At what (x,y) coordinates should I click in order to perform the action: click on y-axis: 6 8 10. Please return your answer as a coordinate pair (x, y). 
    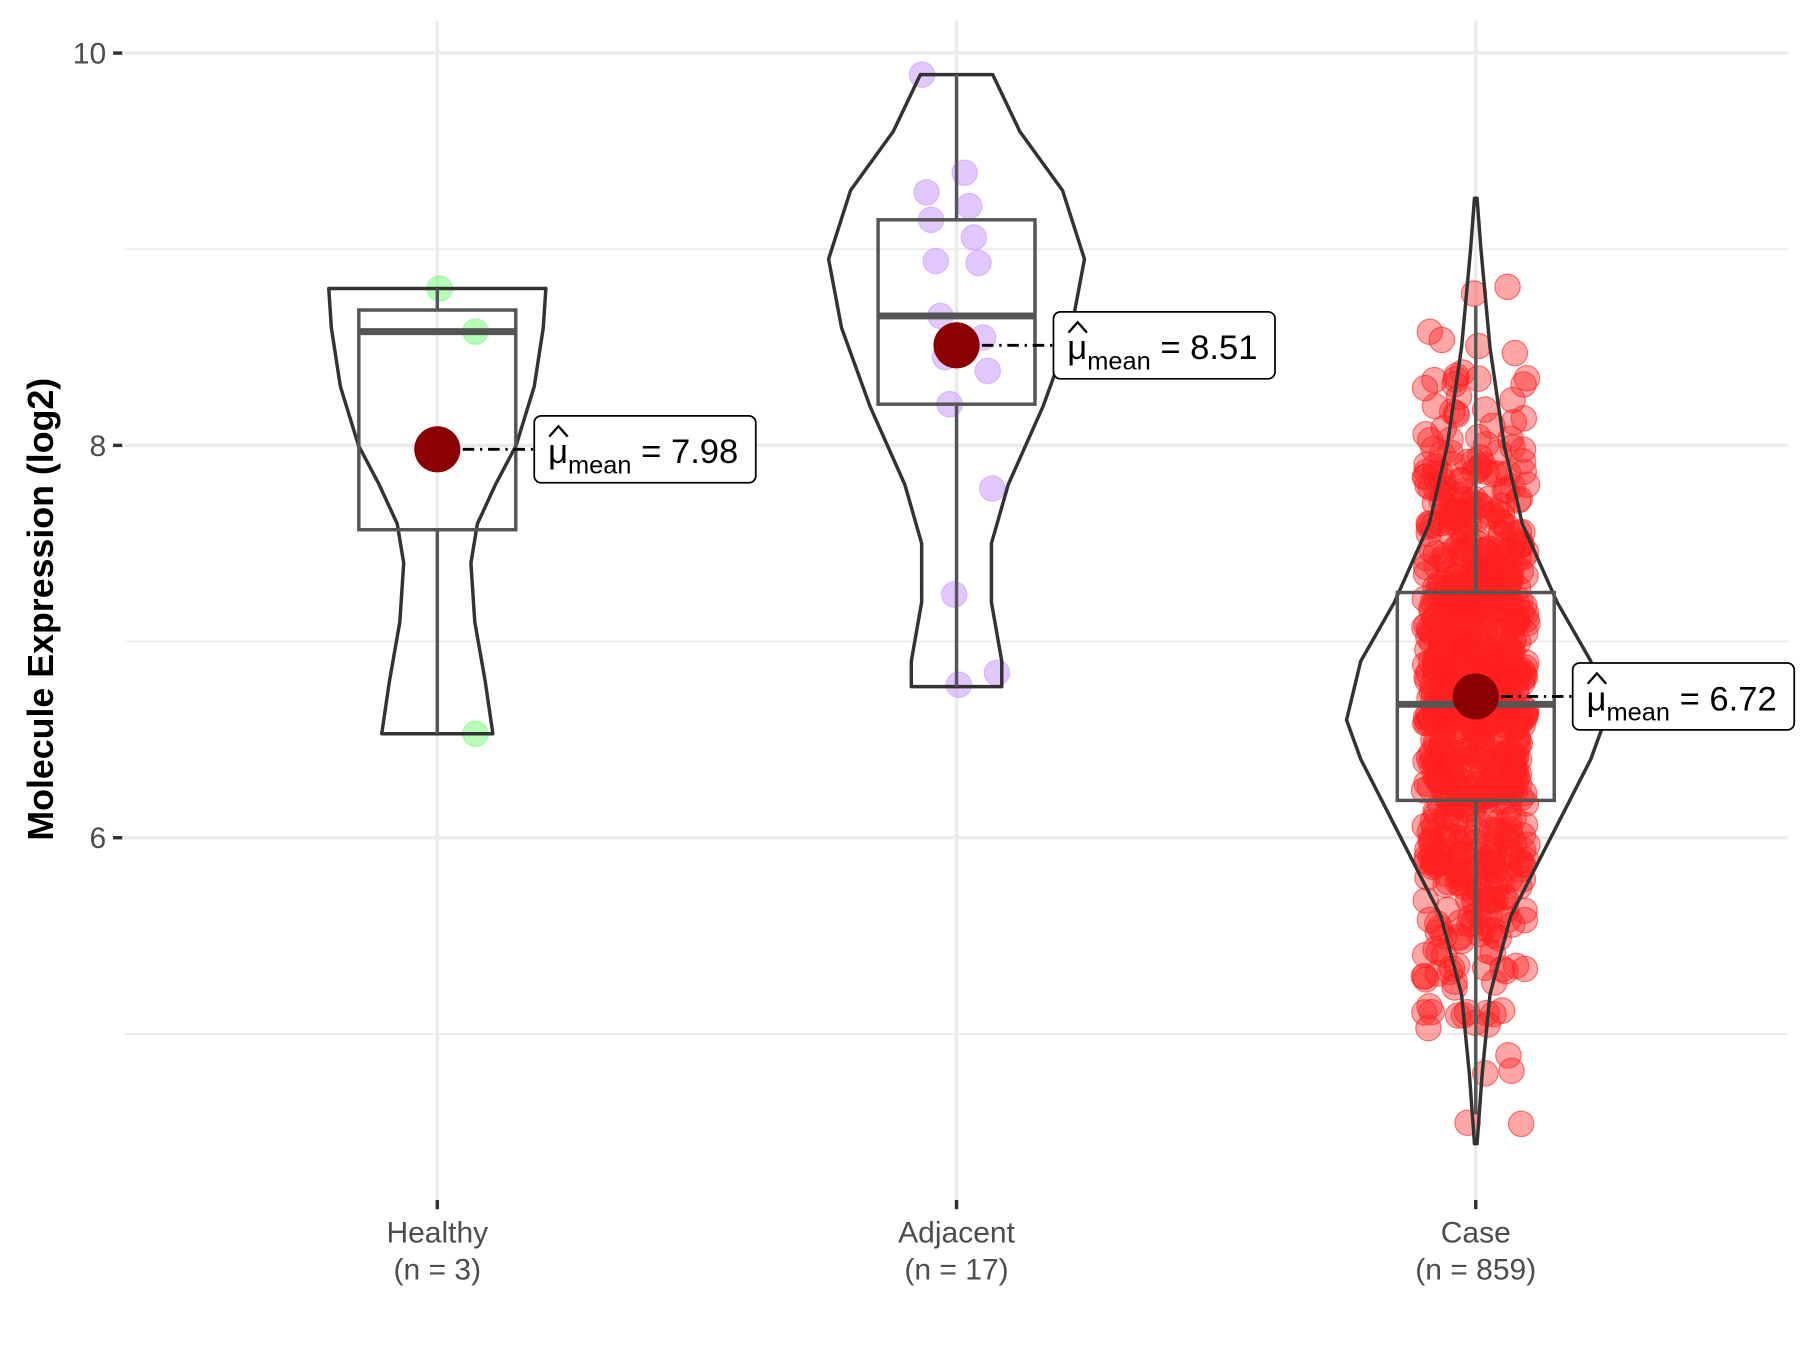
    Looking at the image, I should click on (98, 446).